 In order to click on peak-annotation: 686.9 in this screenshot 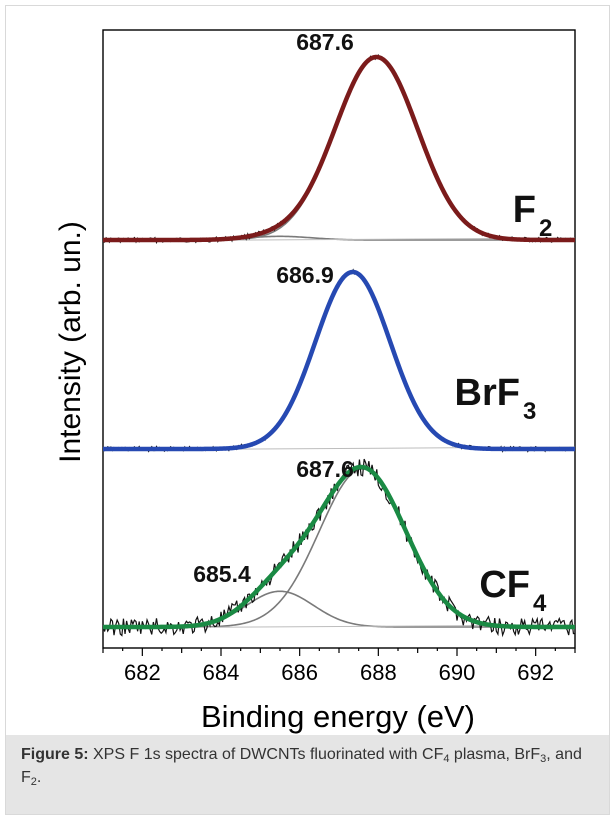, I will do `click(305, 275)`.